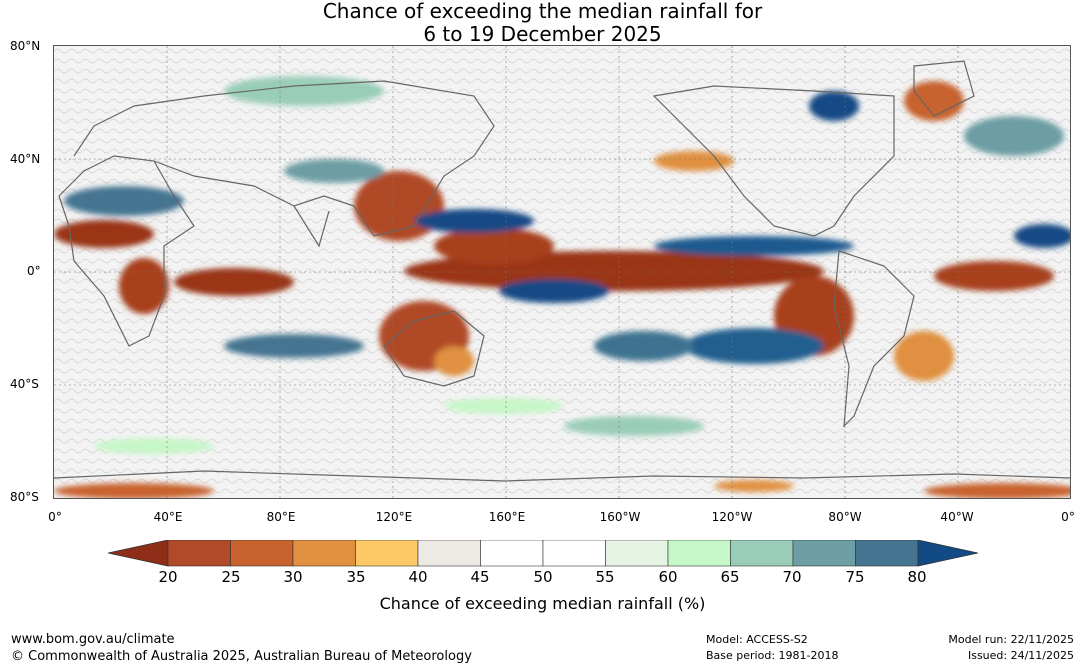  What do you see at coordinates (845, 517) in the screenshot?
I see `lon-label-80w: 80°W` at bounding box center [845, 517].